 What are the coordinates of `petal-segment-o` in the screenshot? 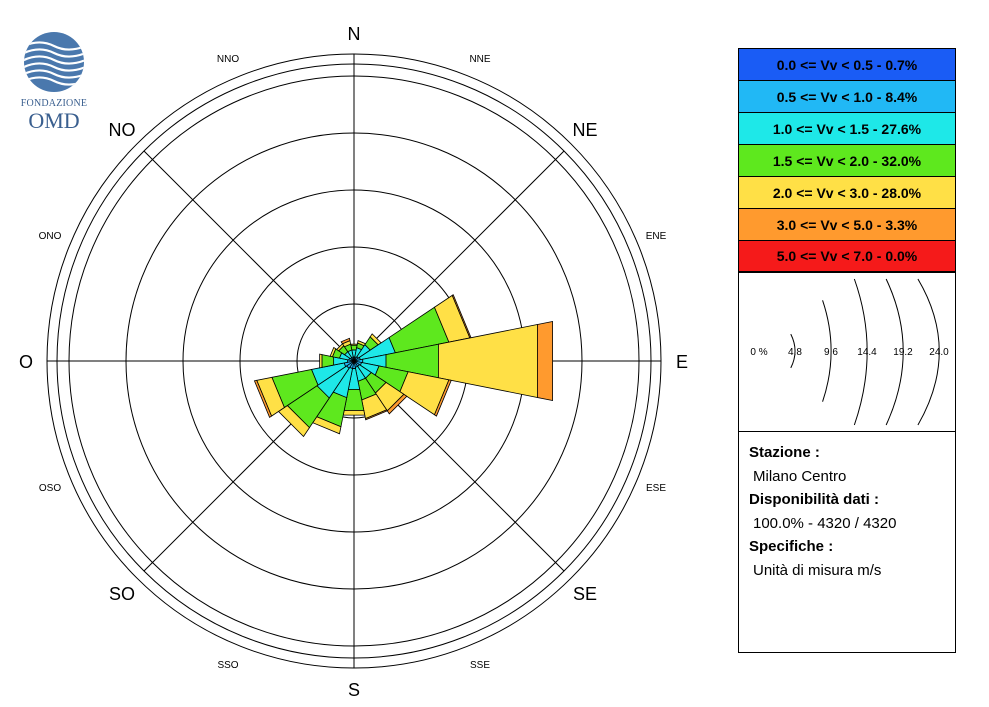 It's located at (321, 361).